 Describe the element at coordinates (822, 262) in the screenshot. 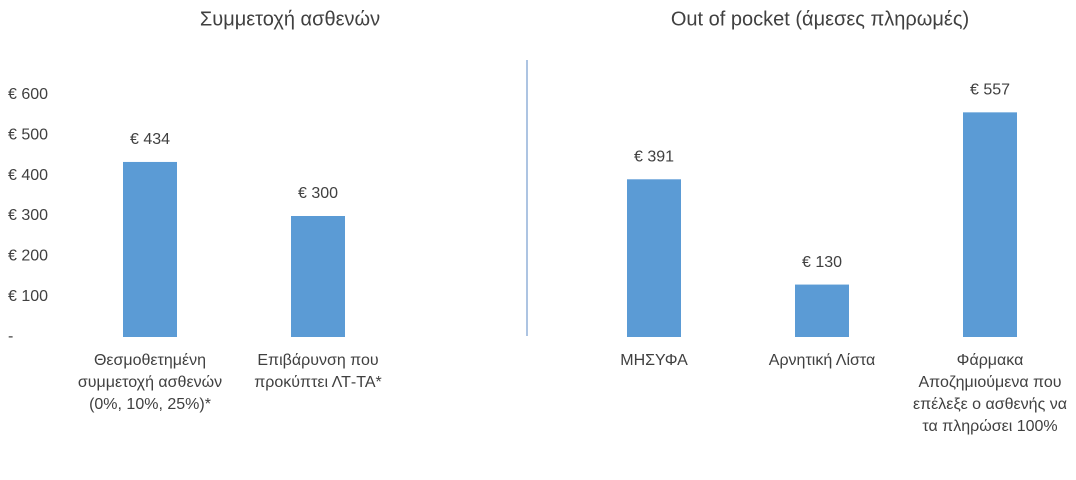

I see `data-label: € 130` at that location.